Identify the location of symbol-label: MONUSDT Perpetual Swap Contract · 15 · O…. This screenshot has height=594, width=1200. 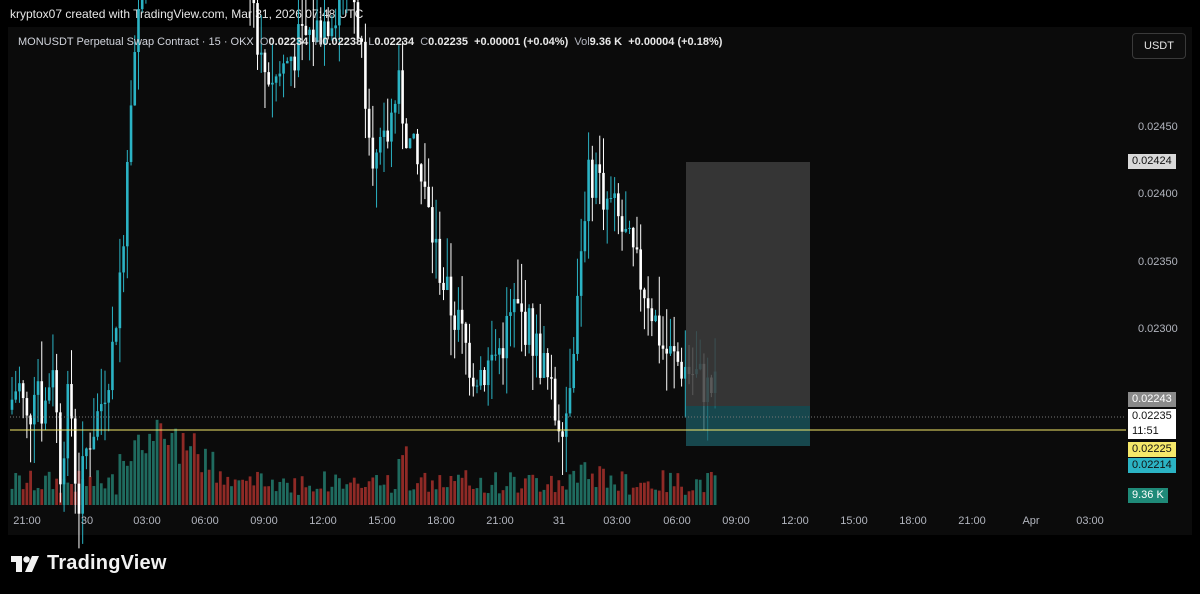
(136, 42).